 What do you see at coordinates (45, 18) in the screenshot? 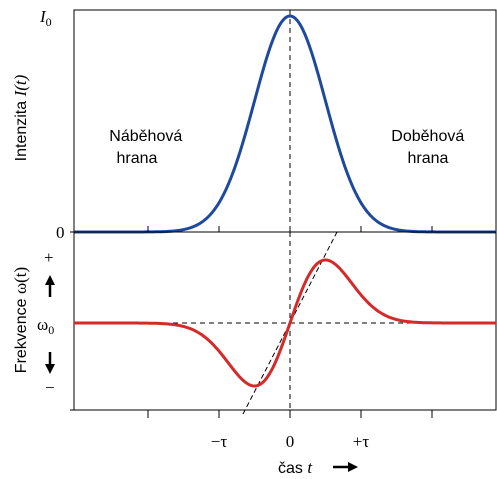
I see `y-tick-I0: I0` at bounding box center [45, 18].